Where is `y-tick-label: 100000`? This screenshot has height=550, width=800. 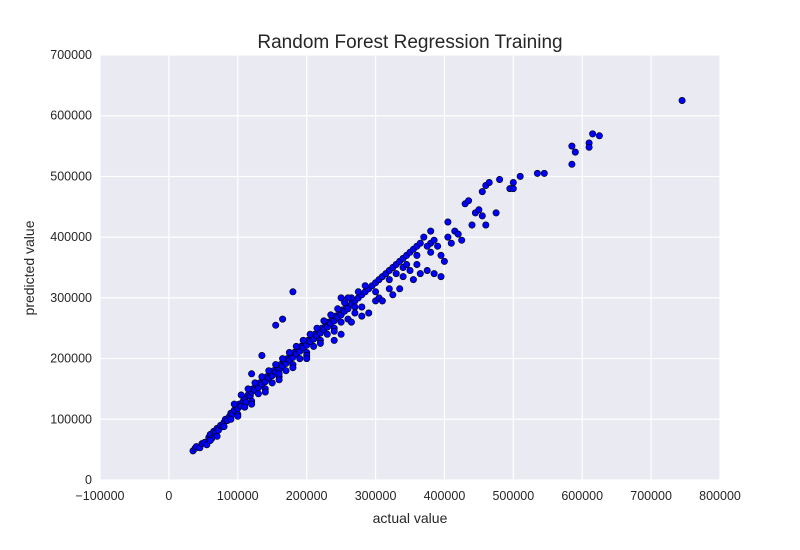
y-tick-label: 100000 is located at coordinates (71, 419).